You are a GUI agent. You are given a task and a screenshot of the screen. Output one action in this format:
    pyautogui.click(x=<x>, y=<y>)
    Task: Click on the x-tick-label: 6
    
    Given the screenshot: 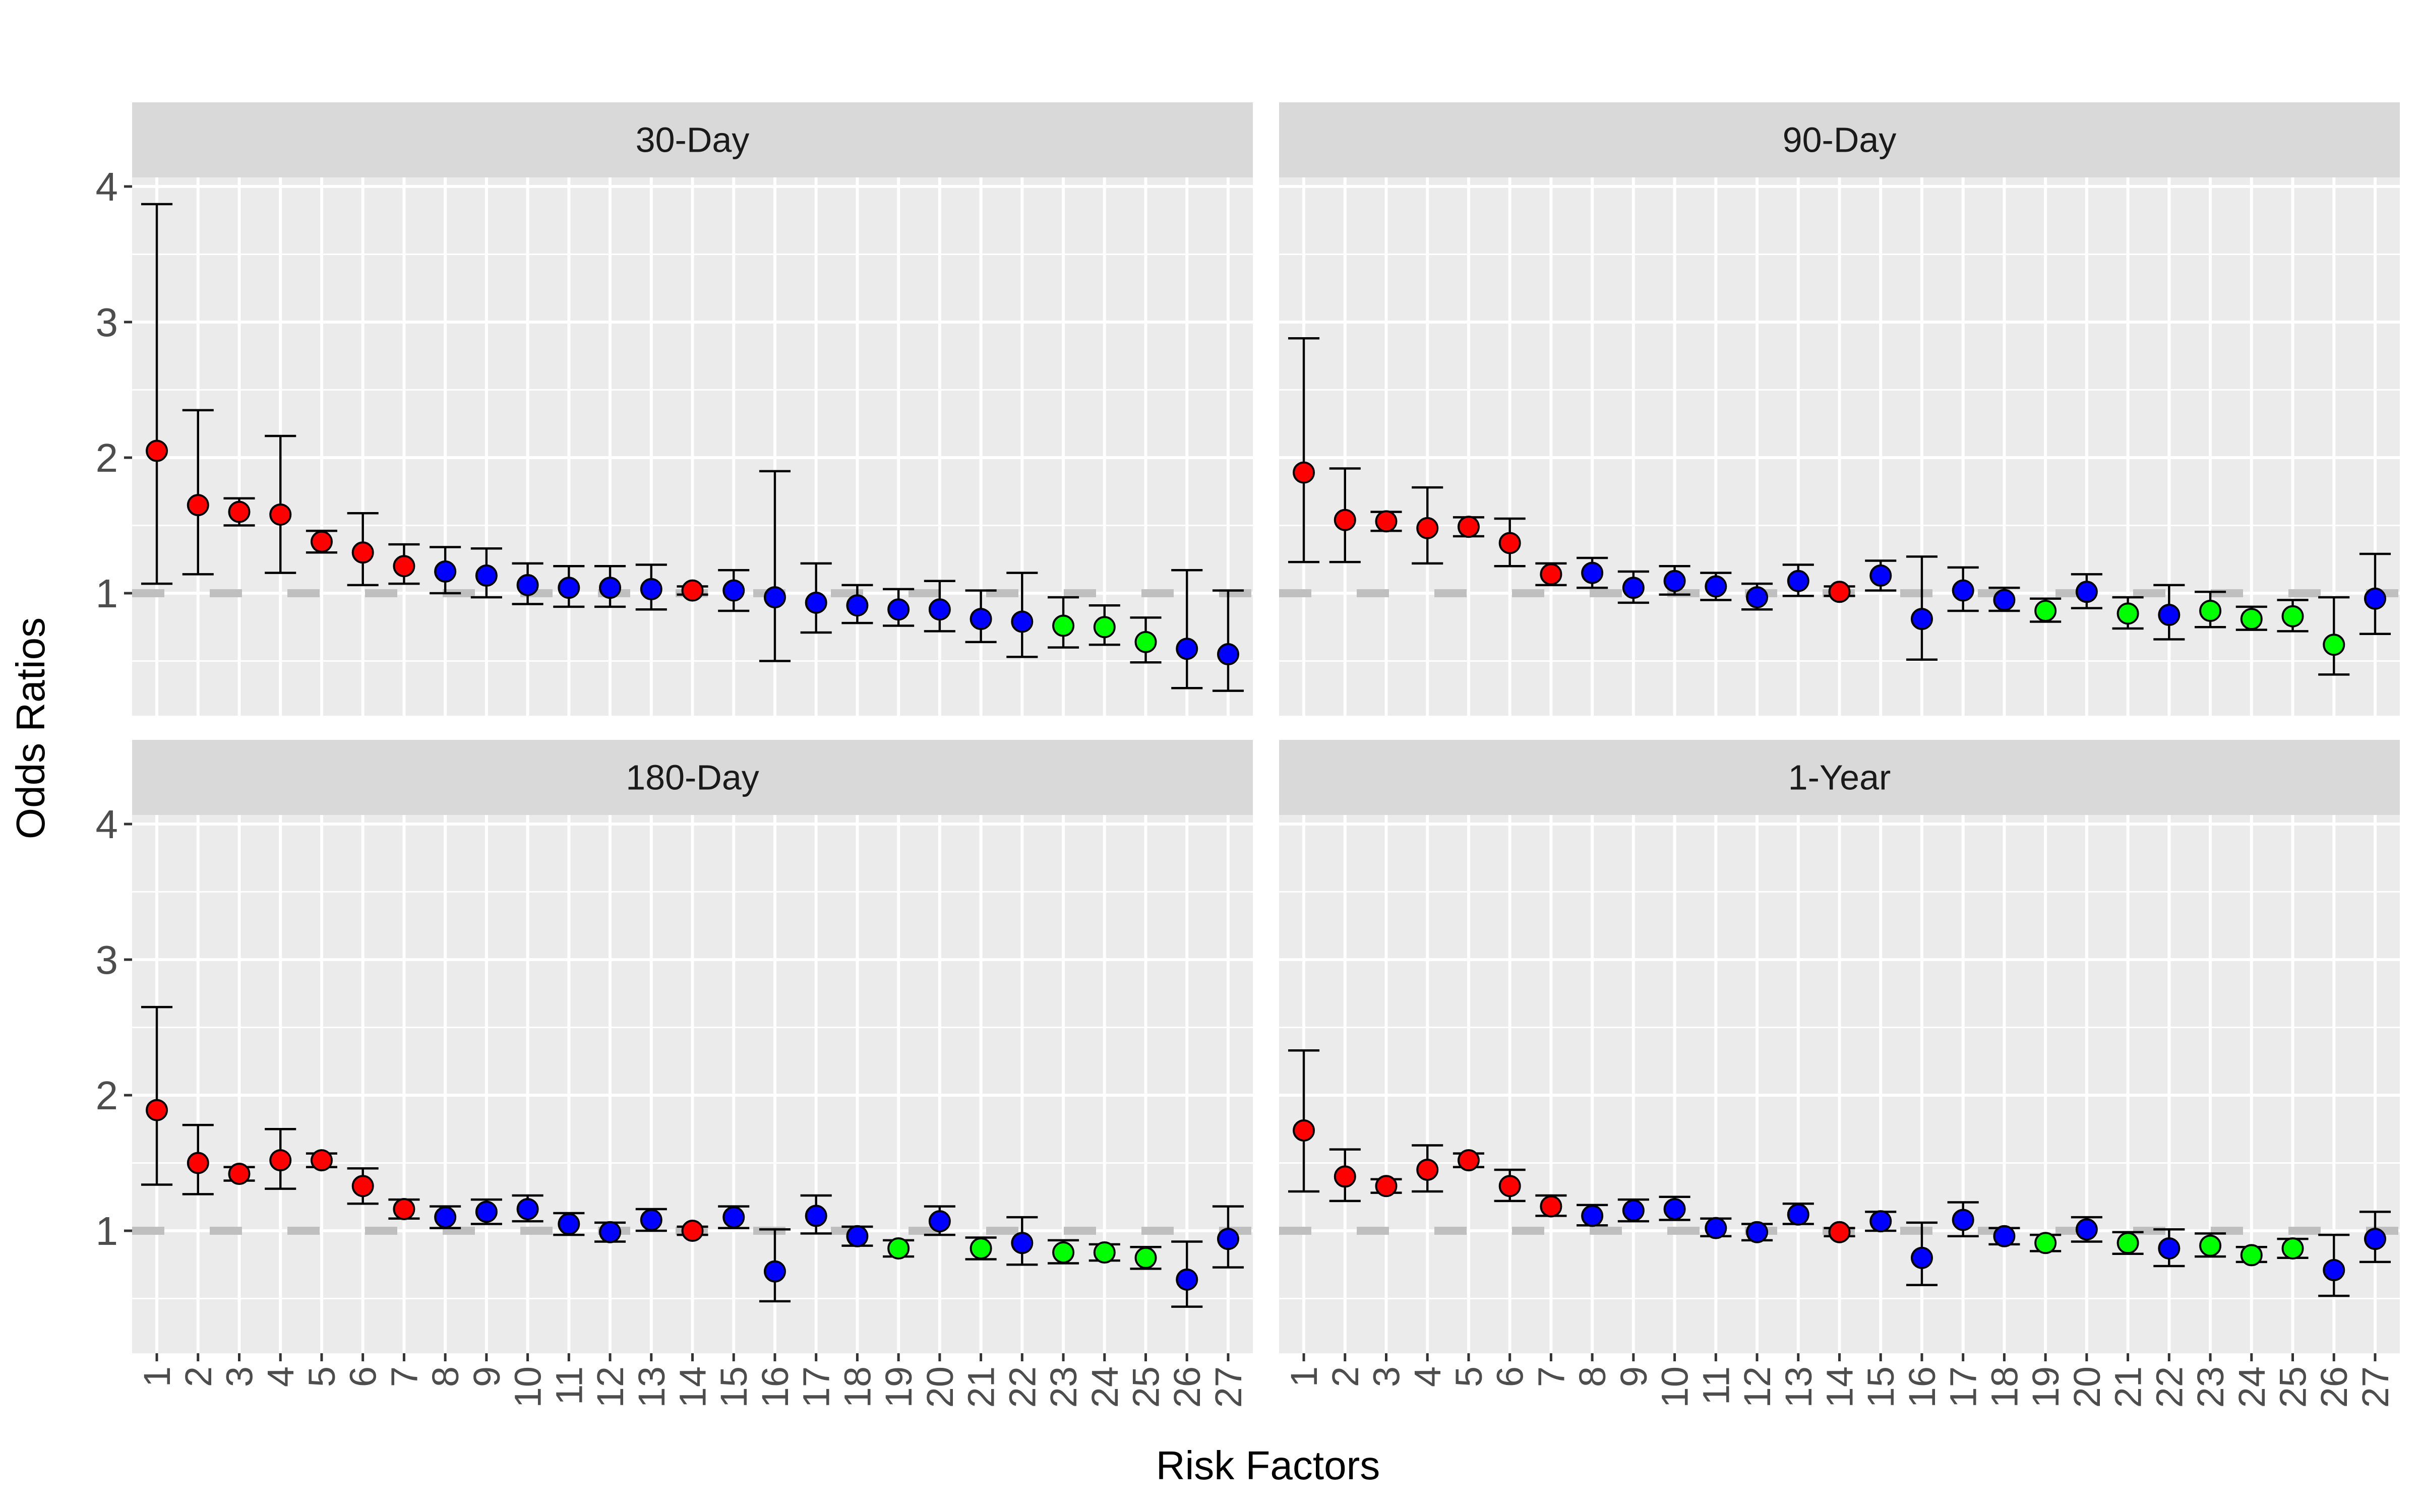 What is the action you would take?
    pyautogui.click(x=363, y=1376)
    